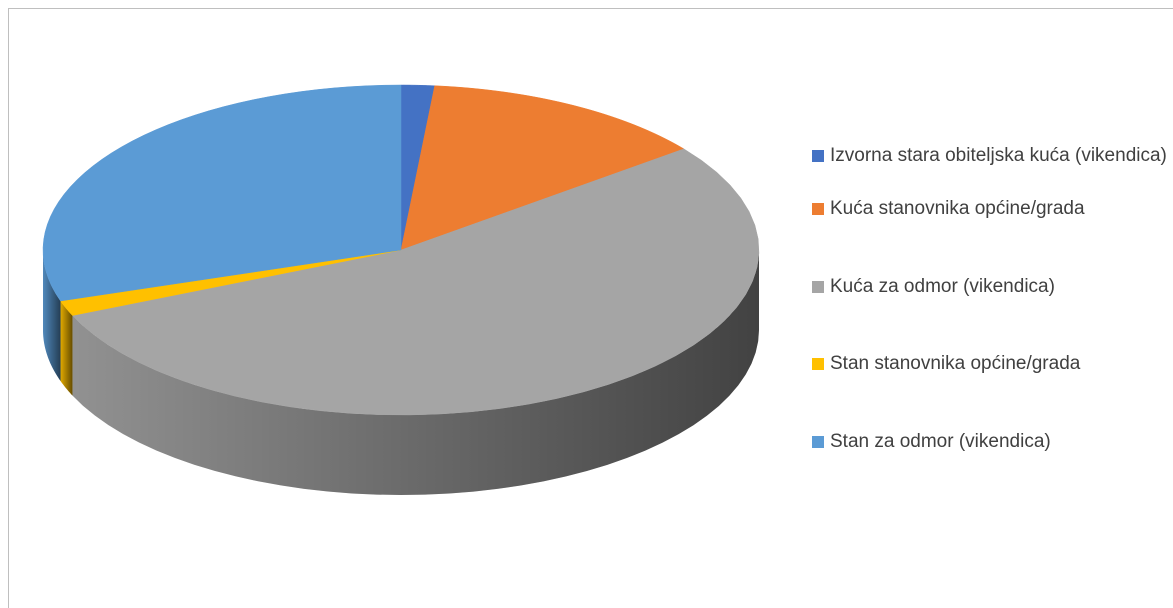 This screenshot has height=608, width=1173. I want to click on legend-item: Stan stanovnika općine/grada, so click(992, 363).